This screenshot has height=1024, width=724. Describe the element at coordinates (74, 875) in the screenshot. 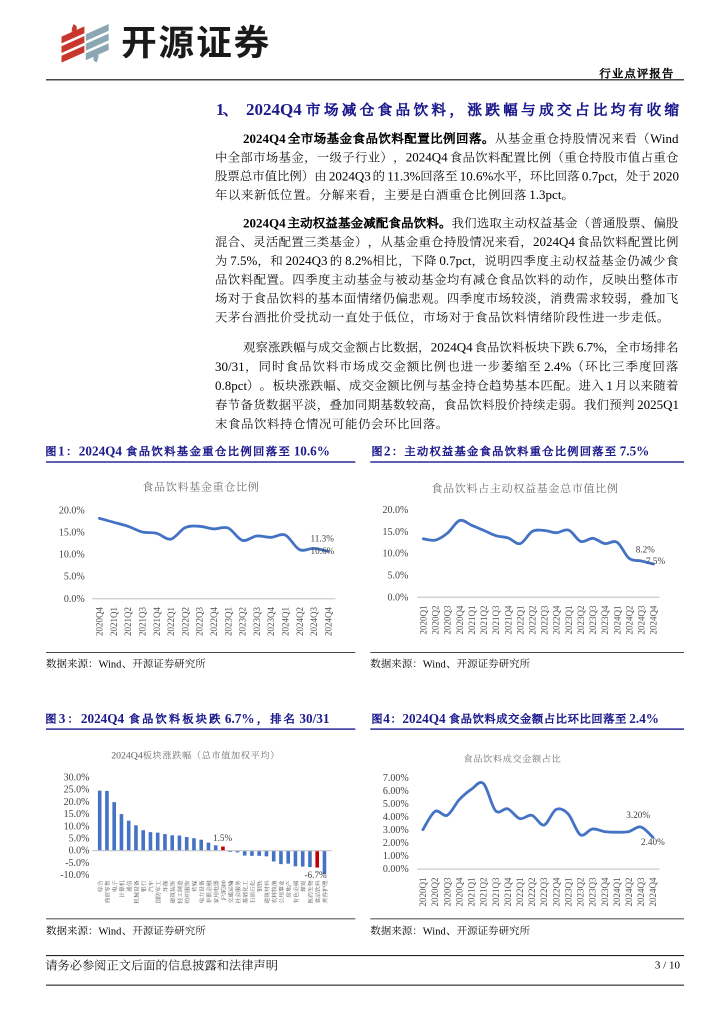

I see `svg-text: -10.0%` at that location.